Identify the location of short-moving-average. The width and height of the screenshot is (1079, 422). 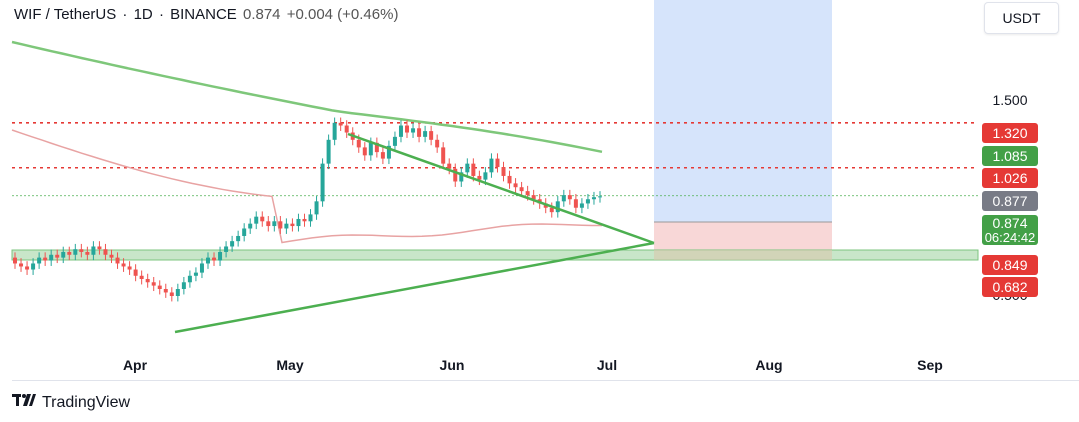
(306, 186).